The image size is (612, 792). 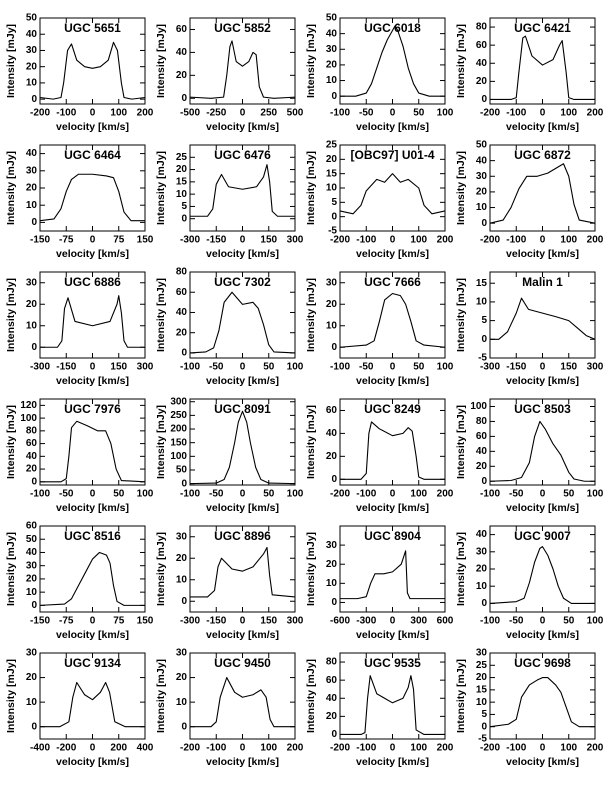 I want to click on panel-title: UGC 9450, so click(x=242, y=663).